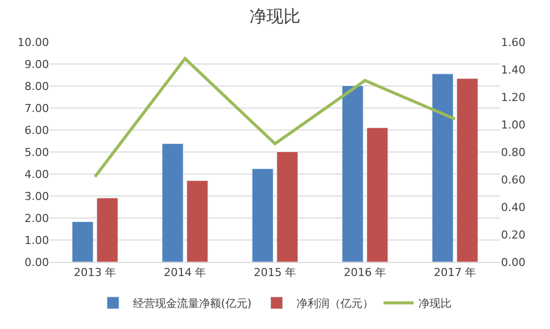  I want to click on y2-tick-label: 0.00, so click(513, 262).